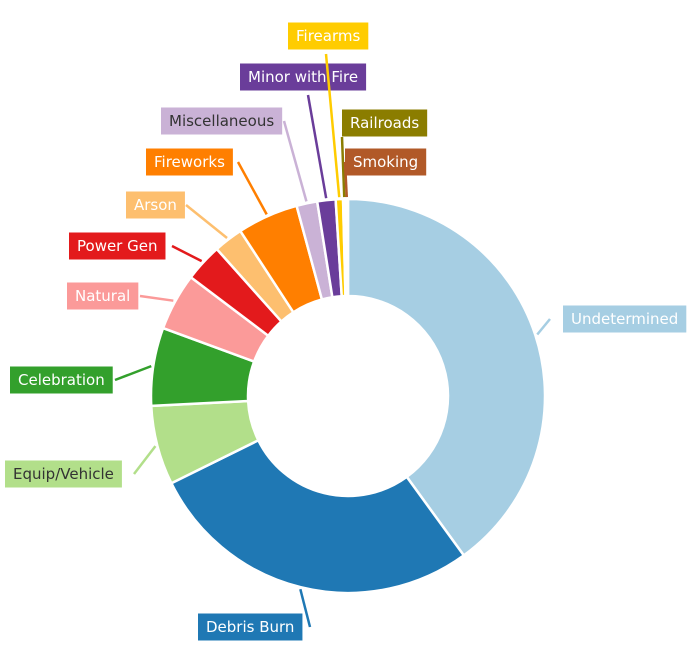  Describe the element at coordinates (305, 608) in the screenshot. I see `leader-line-debris-burn` at that location.